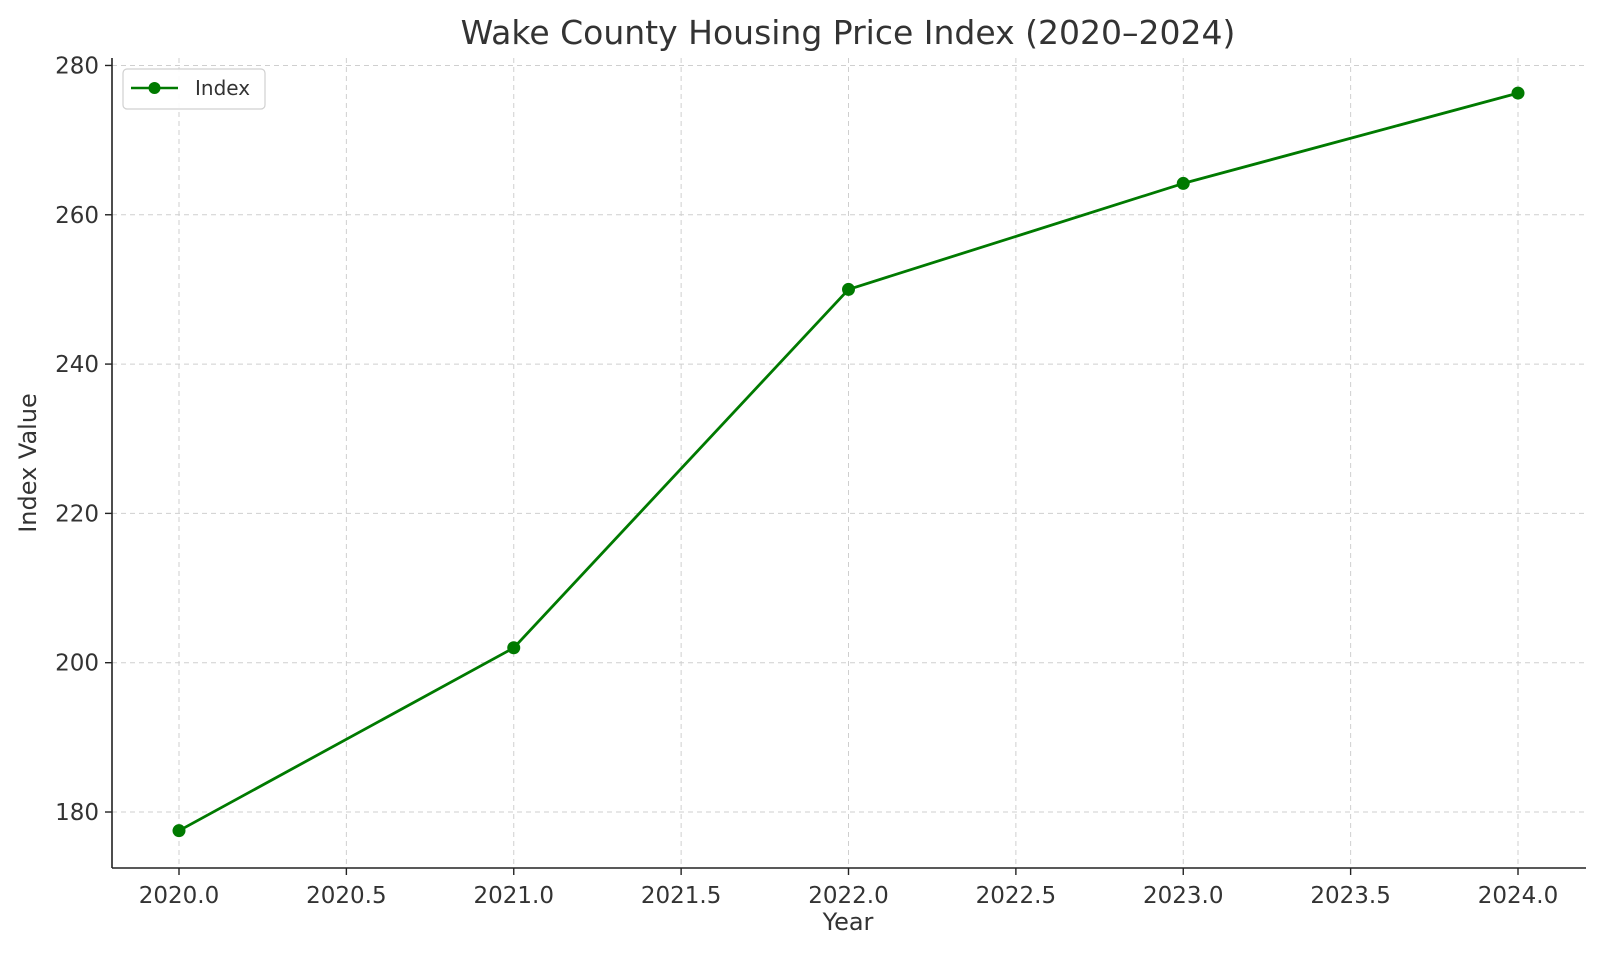  Describe the element at coordinates (514, 896) in the screenshot. I see `x-tick-label: 2021.0` at that location.